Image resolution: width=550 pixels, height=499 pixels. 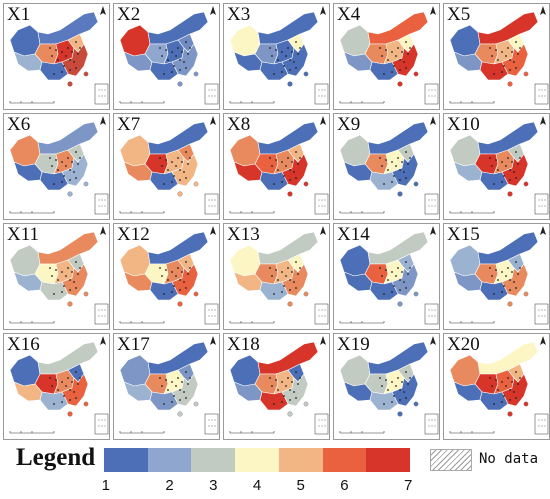 What do you see at coordinates (275, 470) in the screenshot?
I see `legend: Legend No data 1 2 3 4 5 6 7` at bounding box center [275, 470].